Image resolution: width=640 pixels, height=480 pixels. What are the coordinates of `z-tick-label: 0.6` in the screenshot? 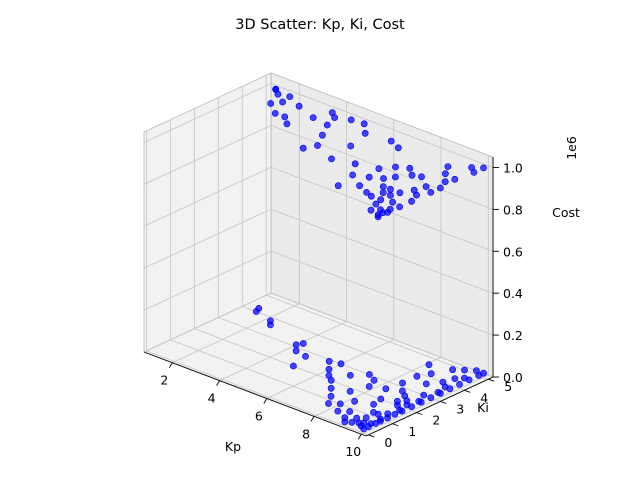 It's located at (513, 251).